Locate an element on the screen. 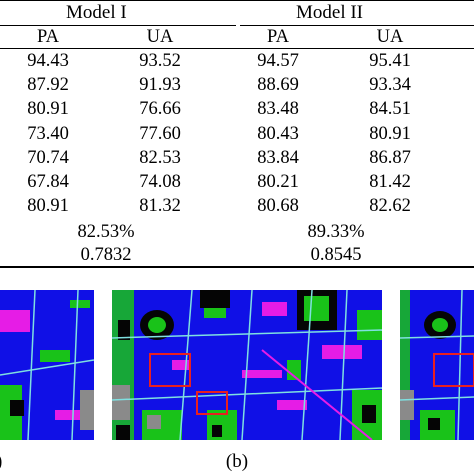 The image size is (474, 474). figure-caption: (b) is located at coordinates (237, 461).